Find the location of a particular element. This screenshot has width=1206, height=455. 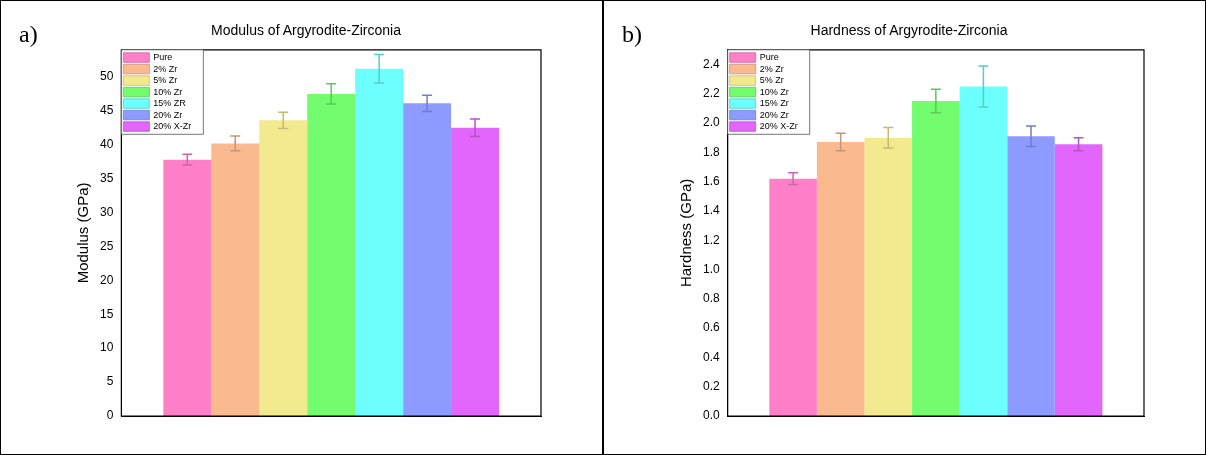

y-tick-label: 2.2 is located at coordinates (711, 93).